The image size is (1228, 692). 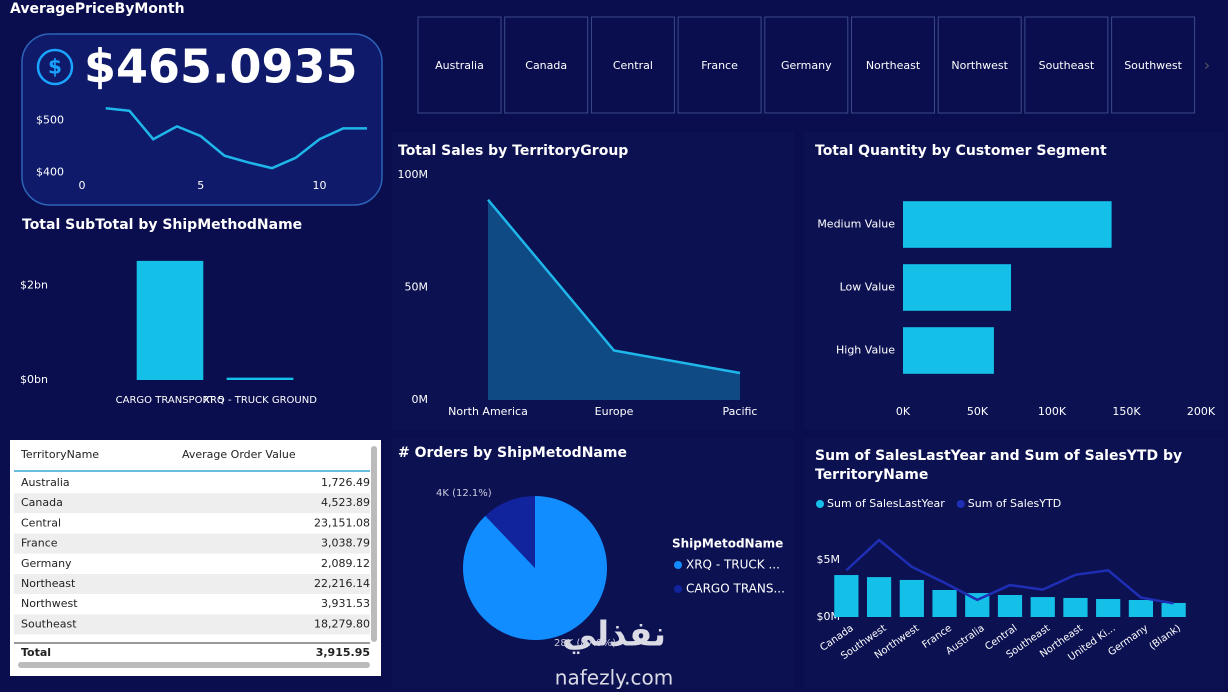 What do you see at coordinates (343, 652) in the screenshot?
I see `table-total: 3,915.95` at bounding box center [343, 652].